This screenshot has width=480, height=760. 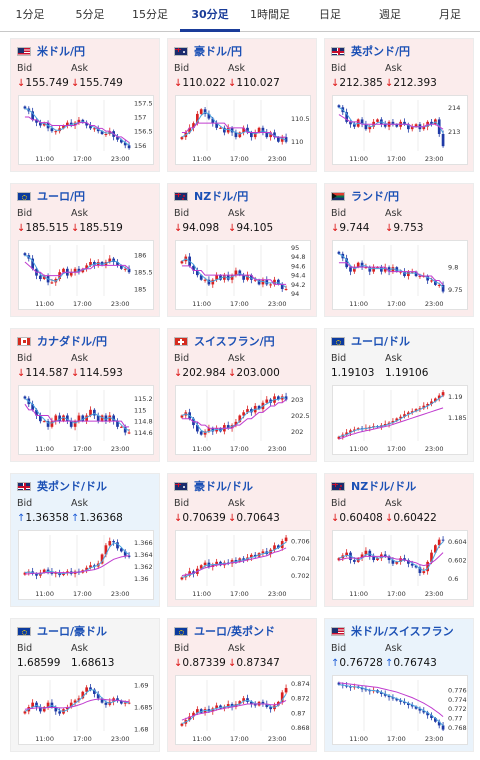 What do you see at coordinates (235, 631) in the screenshot?
I see `pair-name: ユーロ/英ポンド` at bounding box center [235, 631].